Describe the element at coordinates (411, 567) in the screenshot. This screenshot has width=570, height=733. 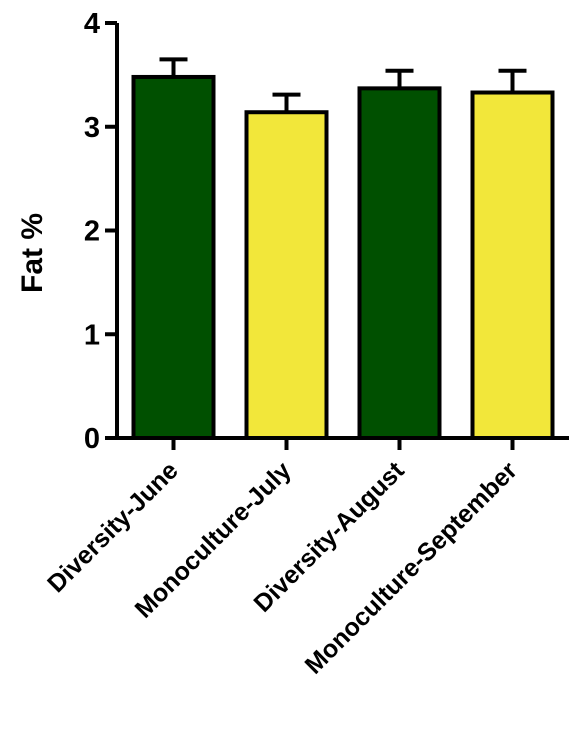
I see `x-category-label: Monoculture-September` at that location.